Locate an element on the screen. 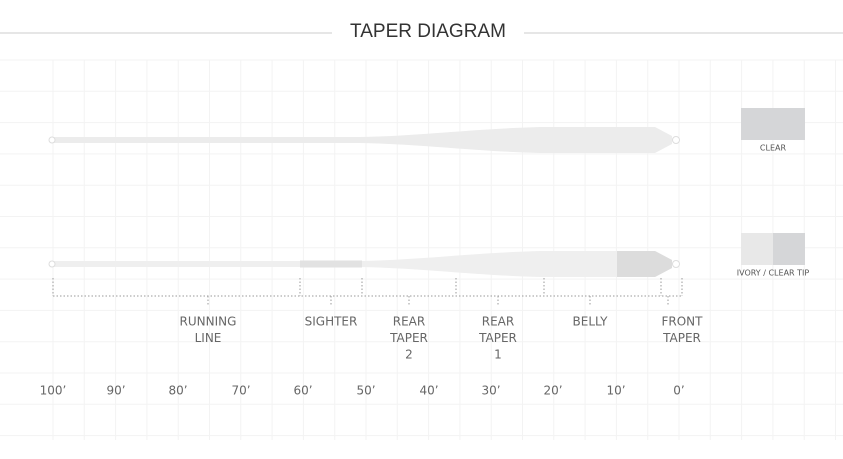  scale-label: 10’ is located at coordinates (615, 391).